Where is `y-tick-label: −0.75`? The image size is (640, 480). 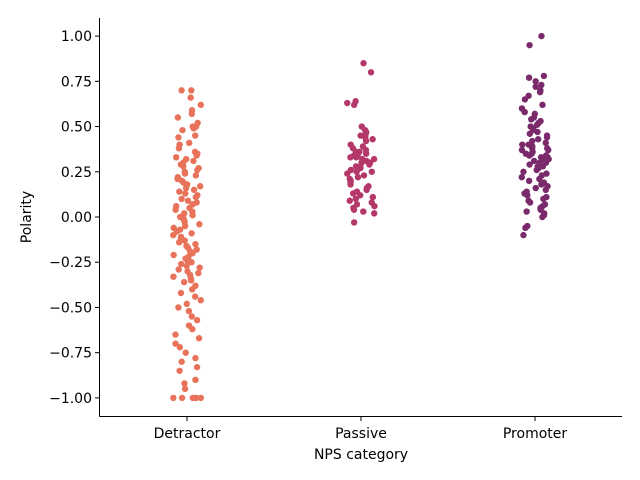 y-tick-label: −0.75 is located at coordinates (70, 354).